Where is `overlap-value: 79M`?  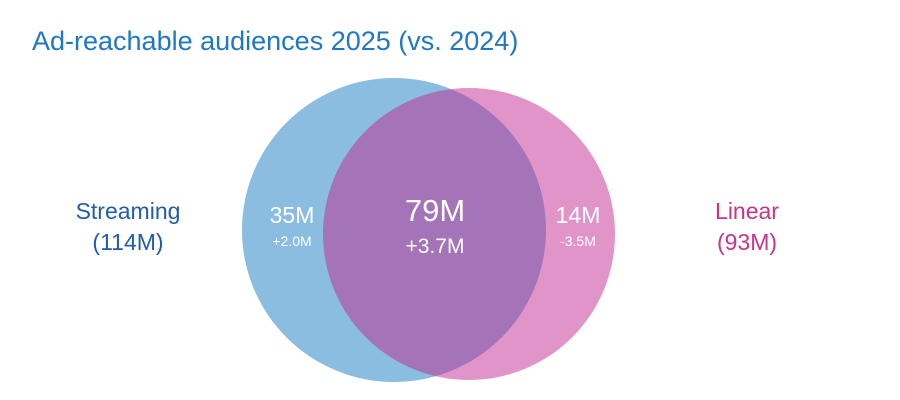
overlap-value: 79M is located at coordinates (435, 210).